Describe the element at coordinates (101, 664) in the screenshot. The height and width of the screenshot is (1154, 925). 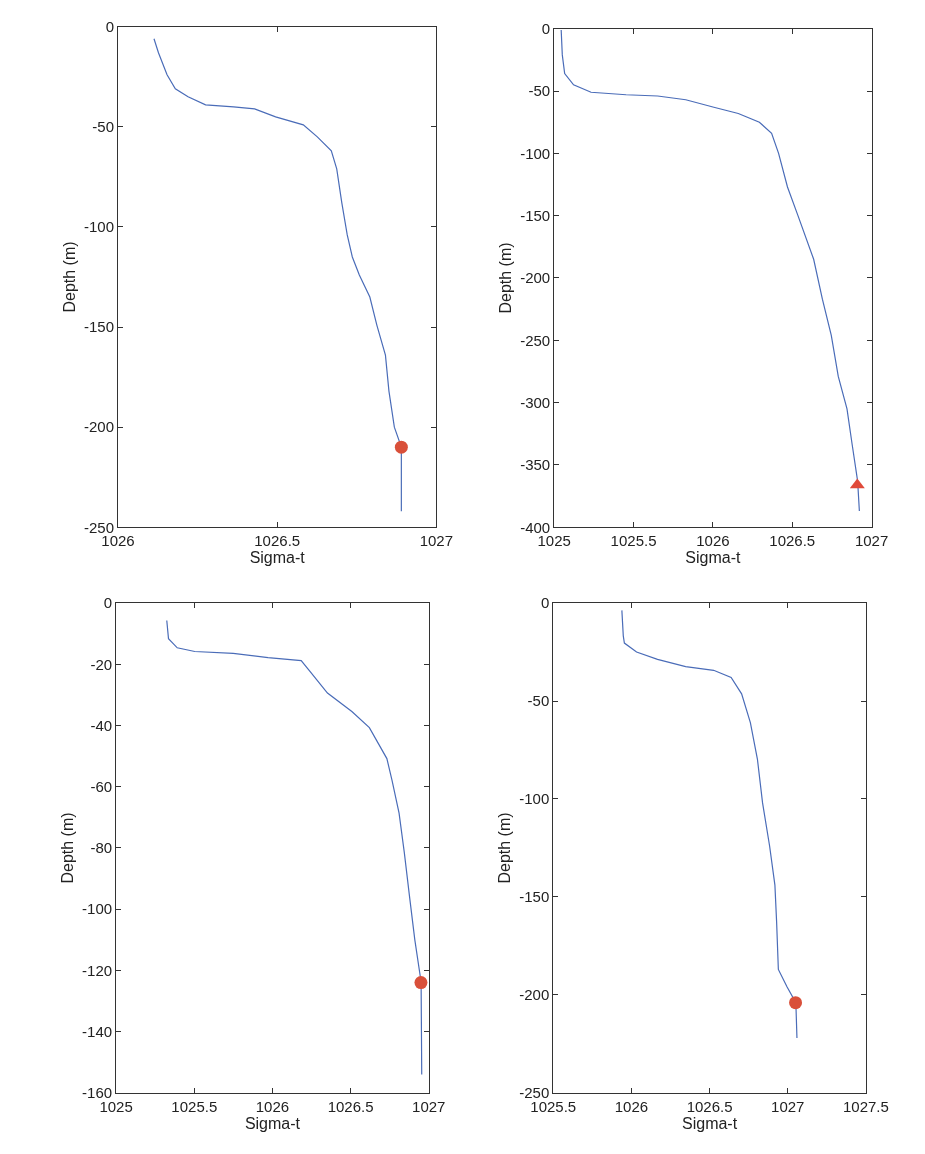
I see `y-tick-label: -20` at that location.